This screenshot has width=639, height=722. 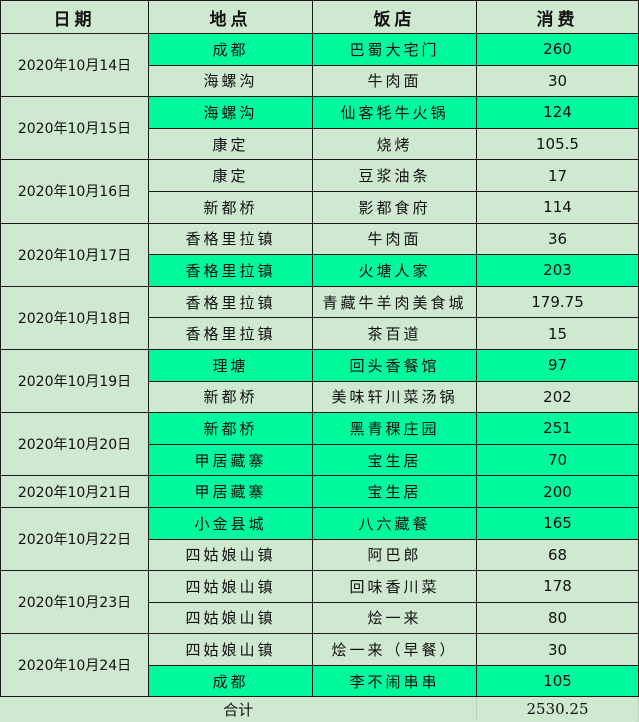 What do you see at coordinates (74, 665) in the screenshot?
I see `date-cell: 2020年10月24日` at bounding box center [74, 665].